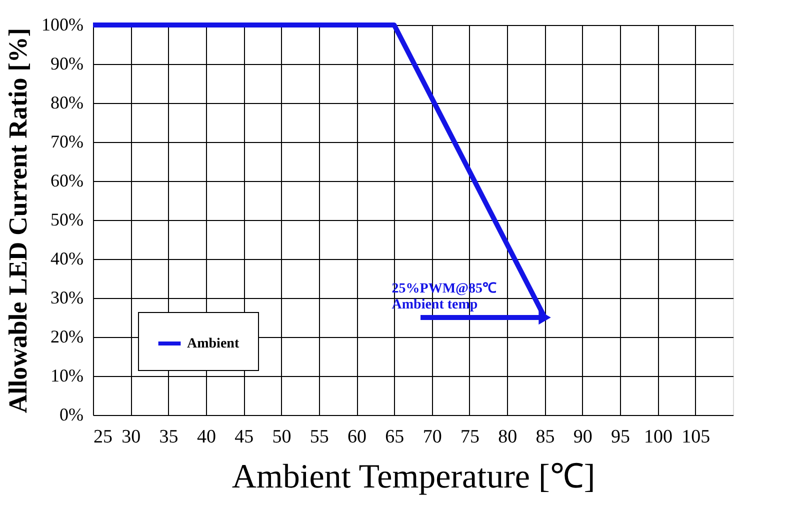  What do you see at coordinates (67, 376) in the screenshot?
I see `y-tick-label: 10%` at bounding box center [67, 376].